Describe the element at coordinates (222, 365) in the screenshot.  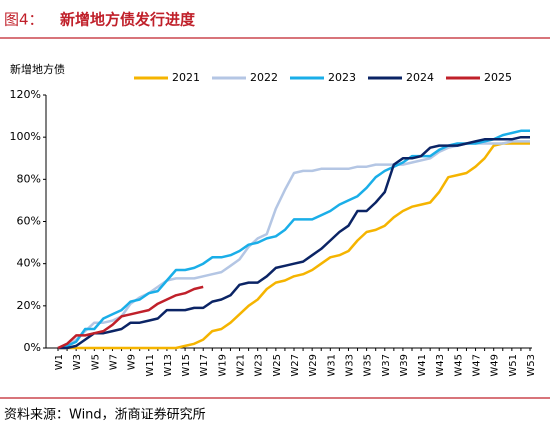
I see `x-tick-label: W19` at that location.